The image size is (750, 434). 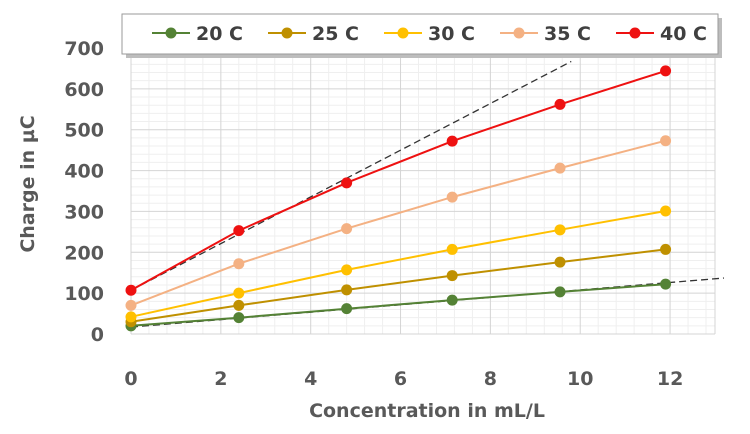 I want to click on legend-label: 30 C, so click(x=451, y=34).